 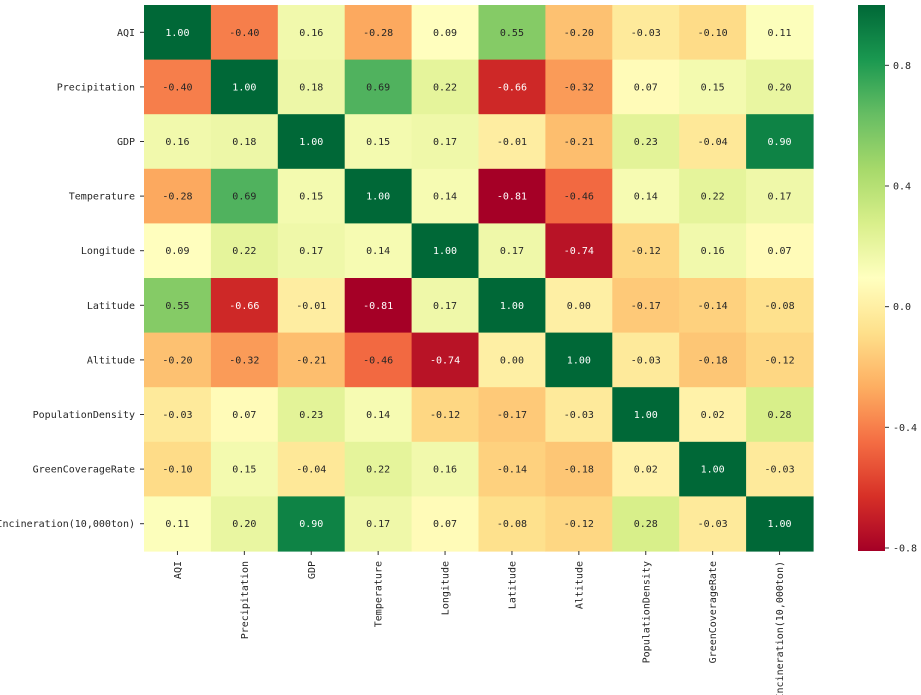 I want to click on y-tick-label: Temperature, so click(x=102, y=197).